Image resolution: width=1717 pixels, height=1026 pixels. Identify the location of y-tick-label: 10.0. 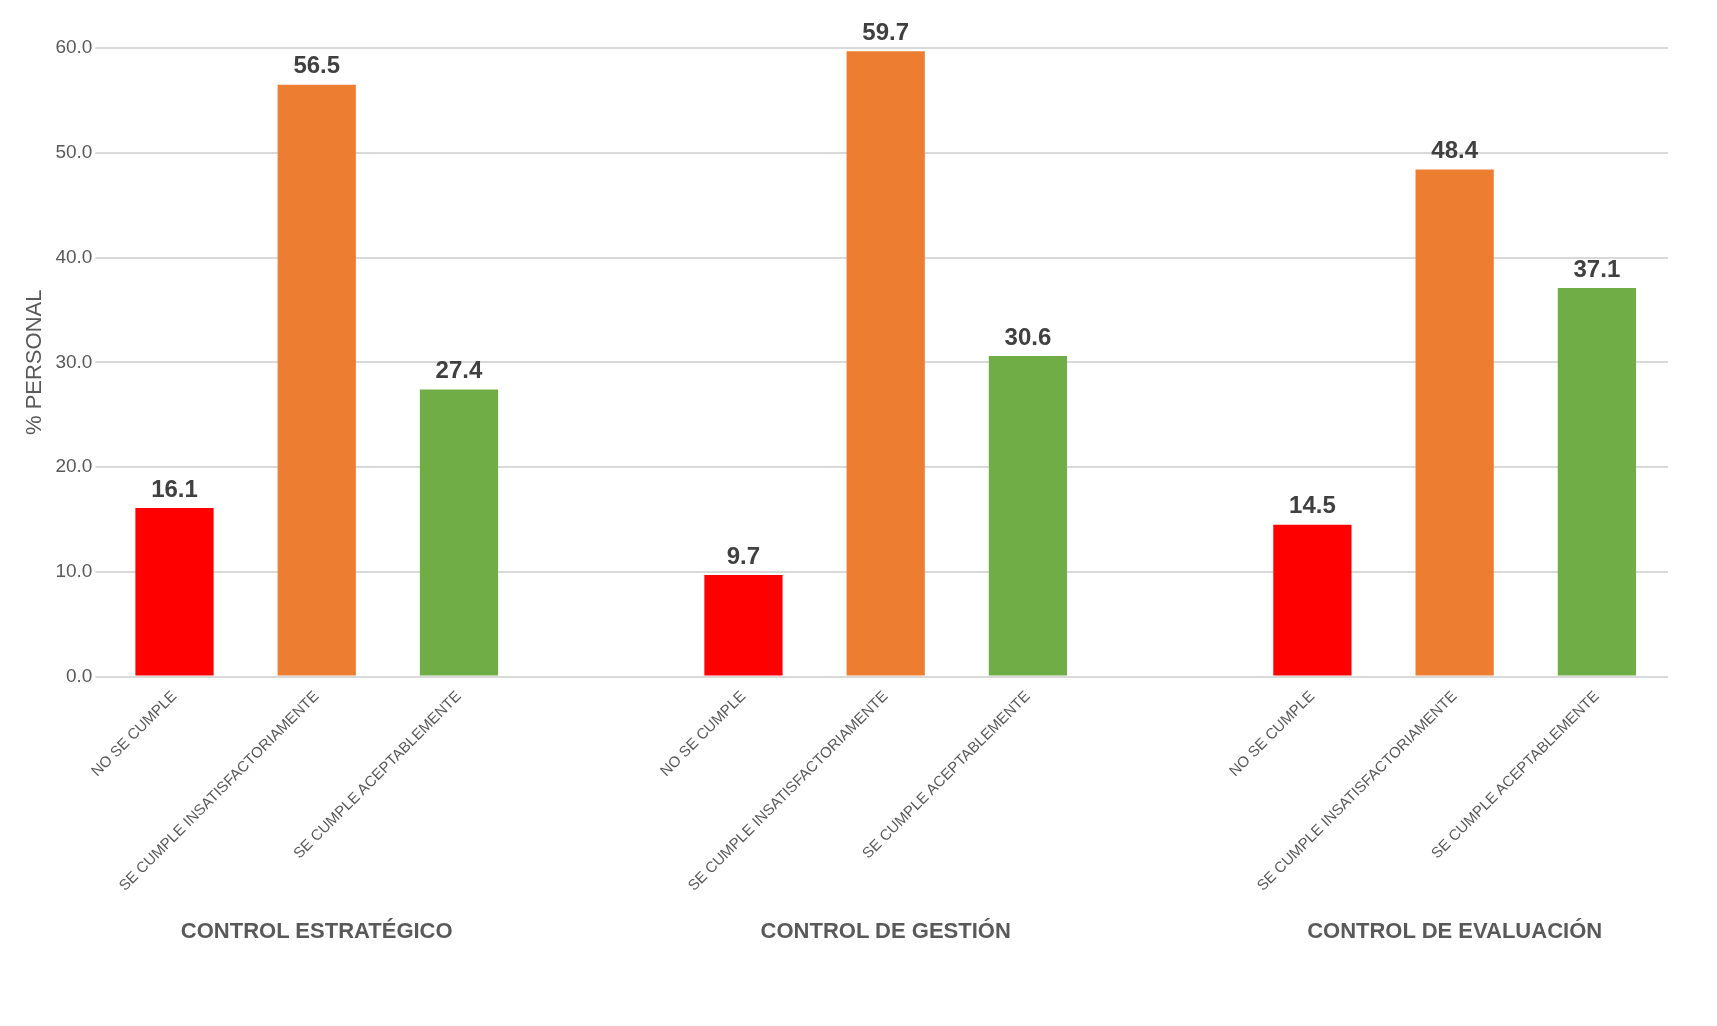
(74, 571).